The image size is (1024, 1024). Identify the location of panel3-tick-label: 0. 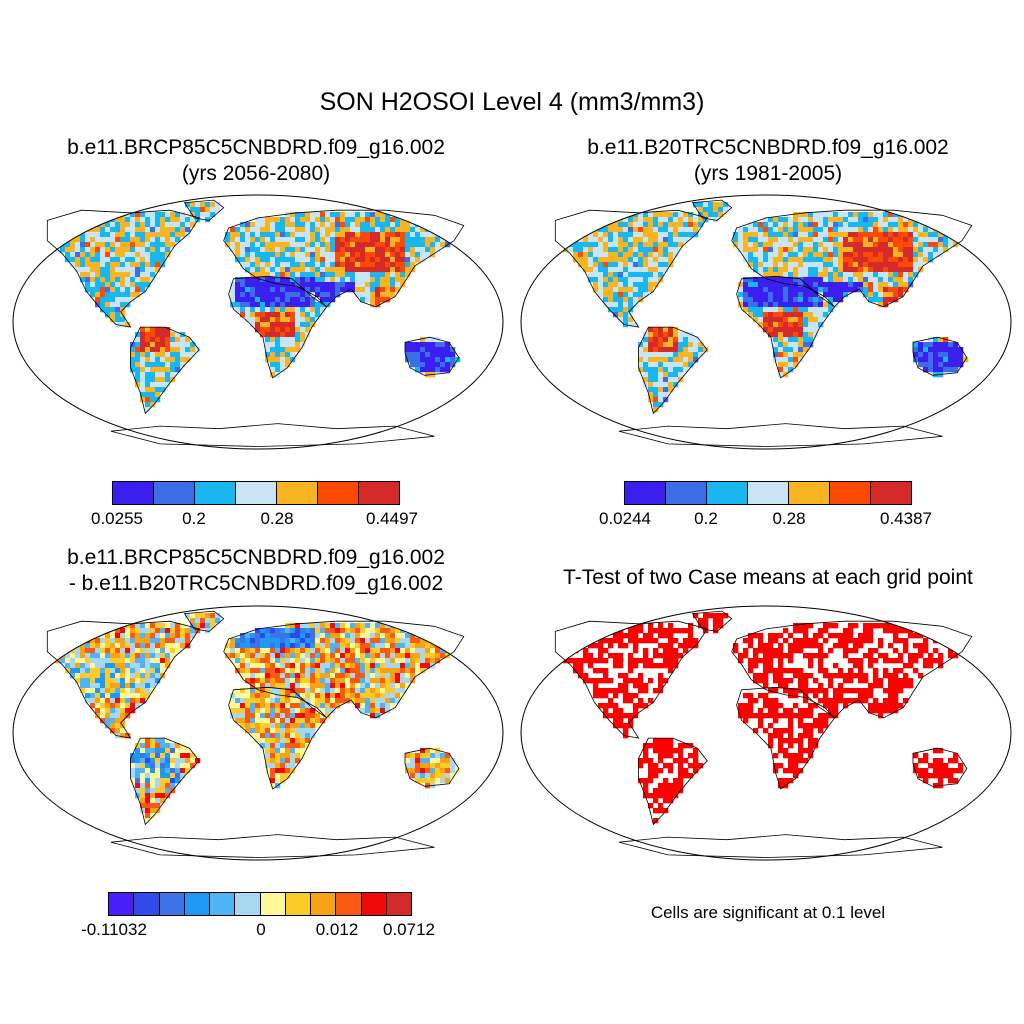
(261, 929).